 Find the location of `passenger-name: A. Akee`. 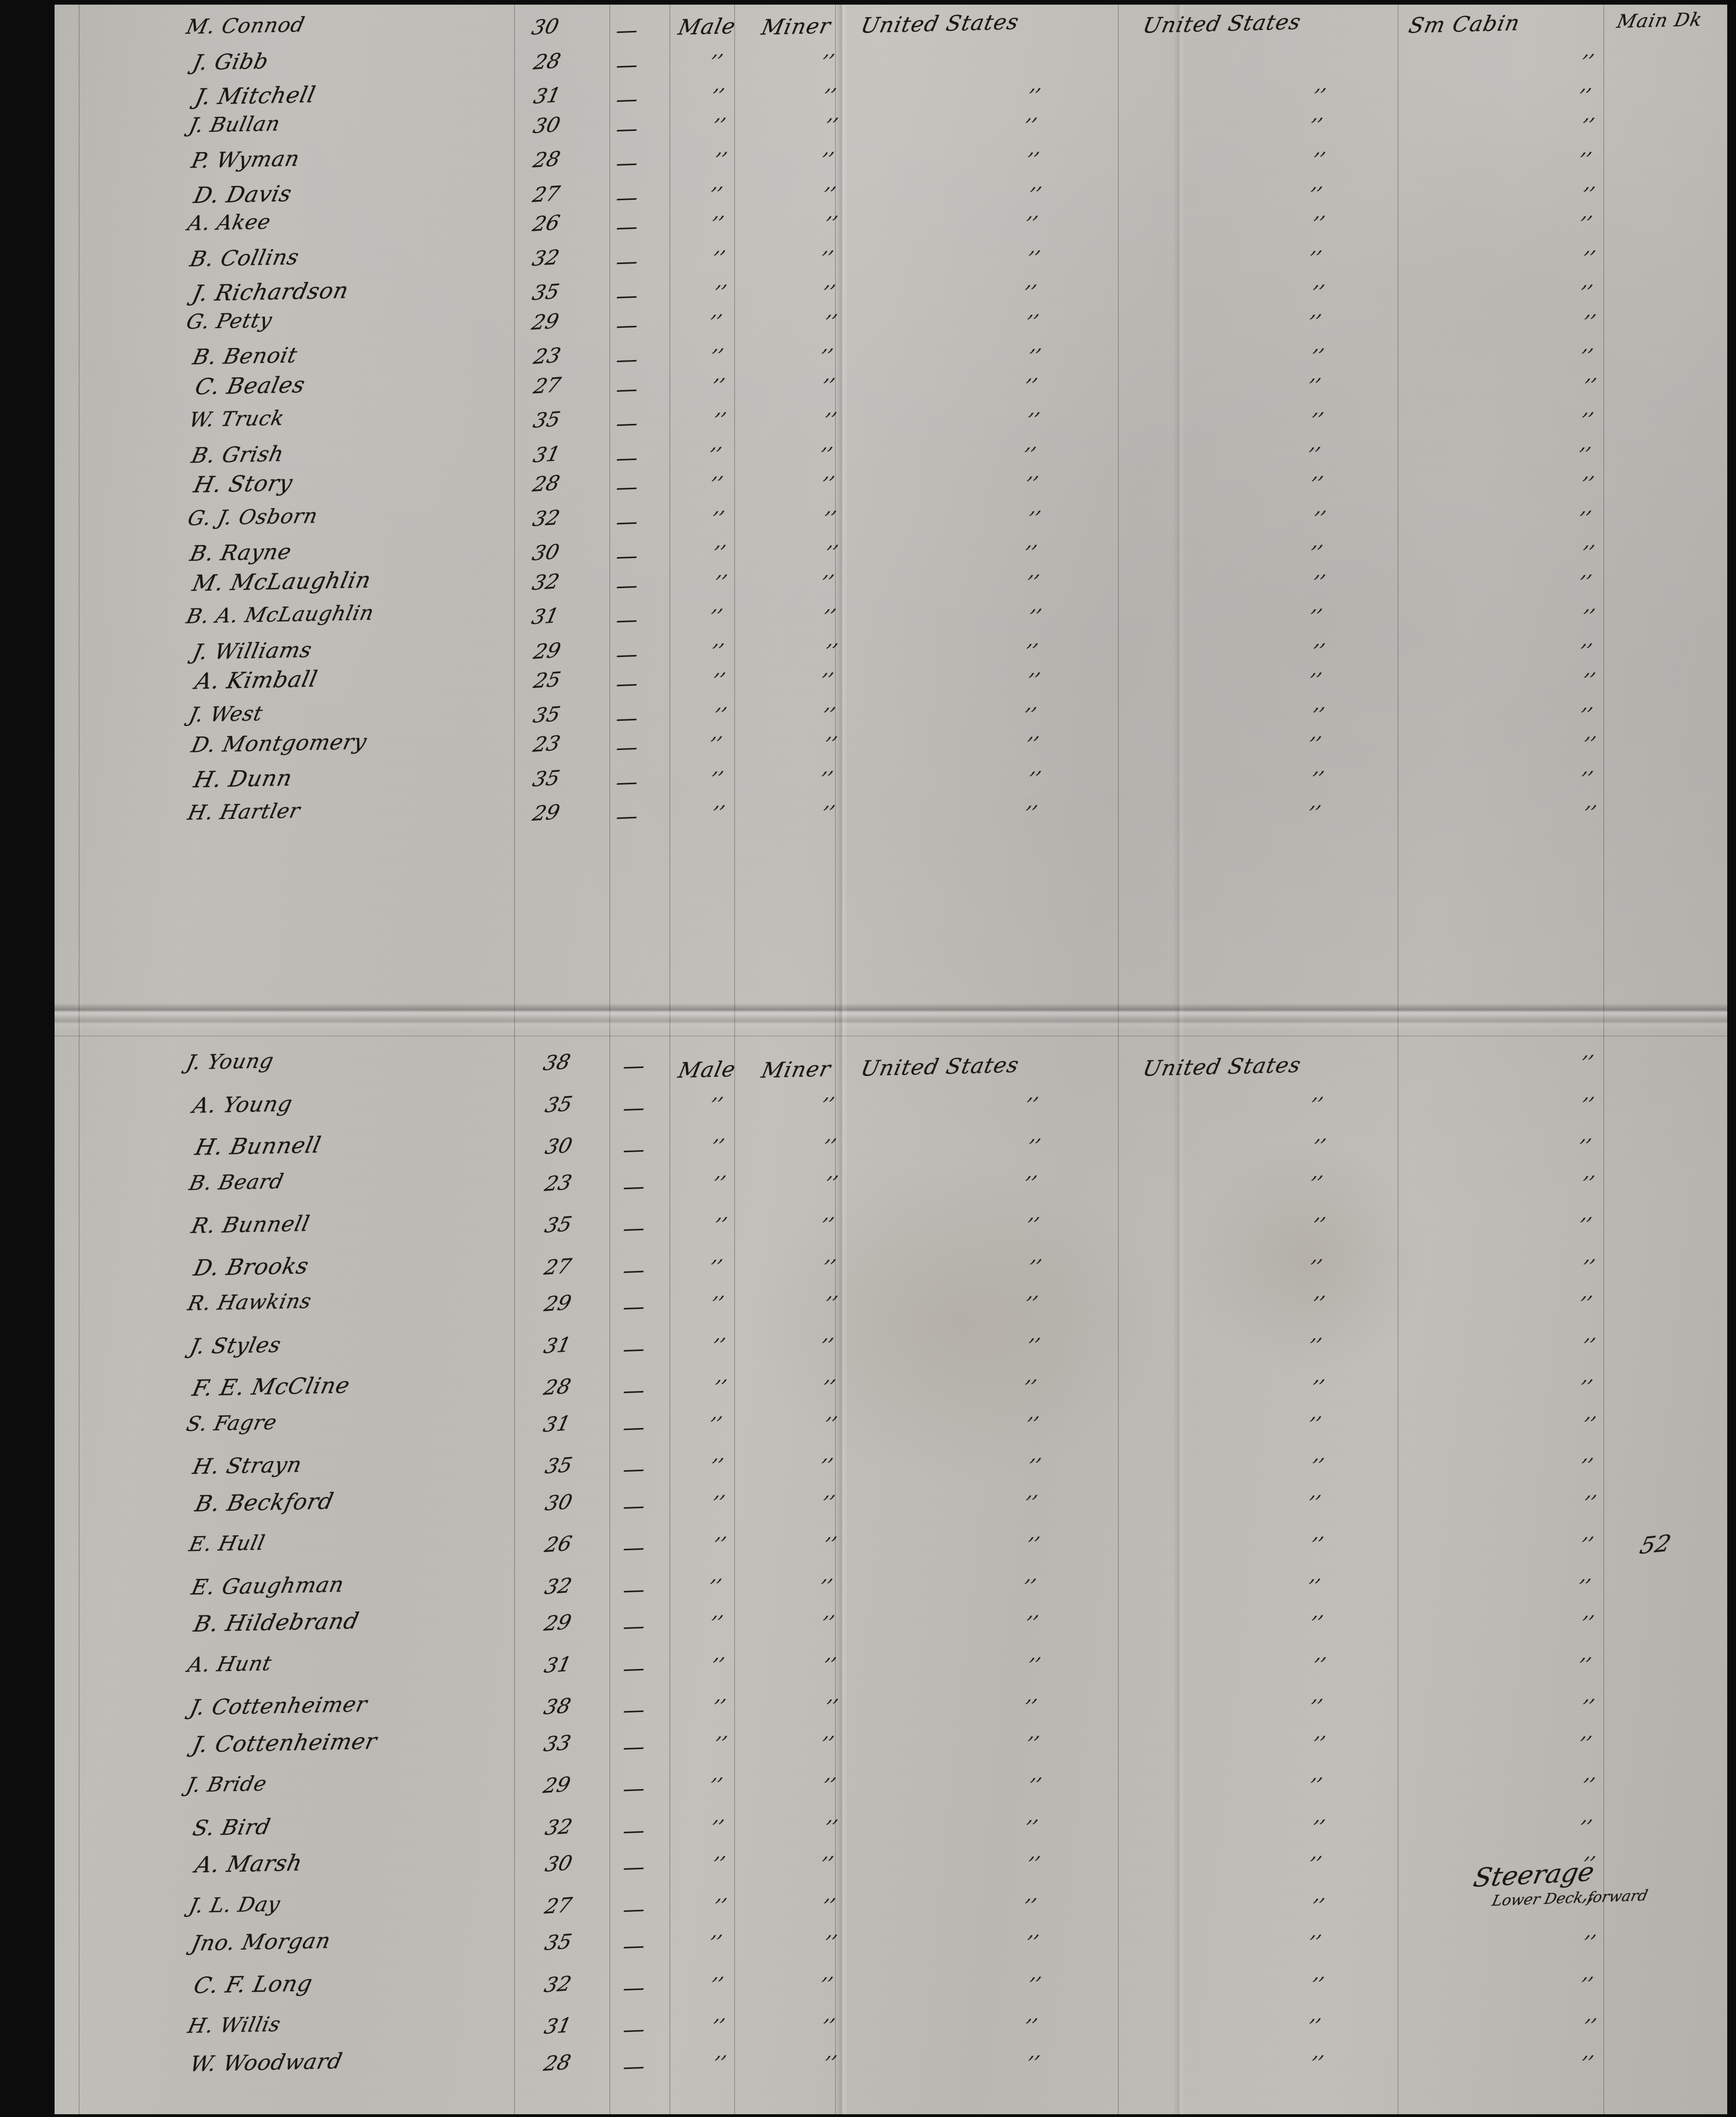

passenger-name: A. Akee is located at coordinates (229, 222).